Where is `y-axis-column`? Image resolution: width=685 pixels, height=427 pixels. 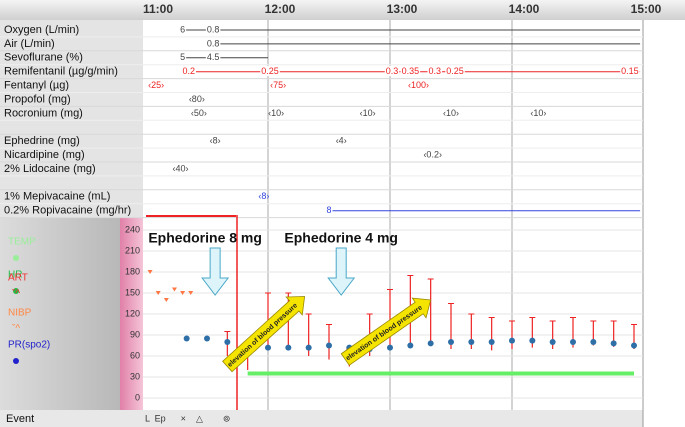 y-axis-column is located at coordinates (131, 314).